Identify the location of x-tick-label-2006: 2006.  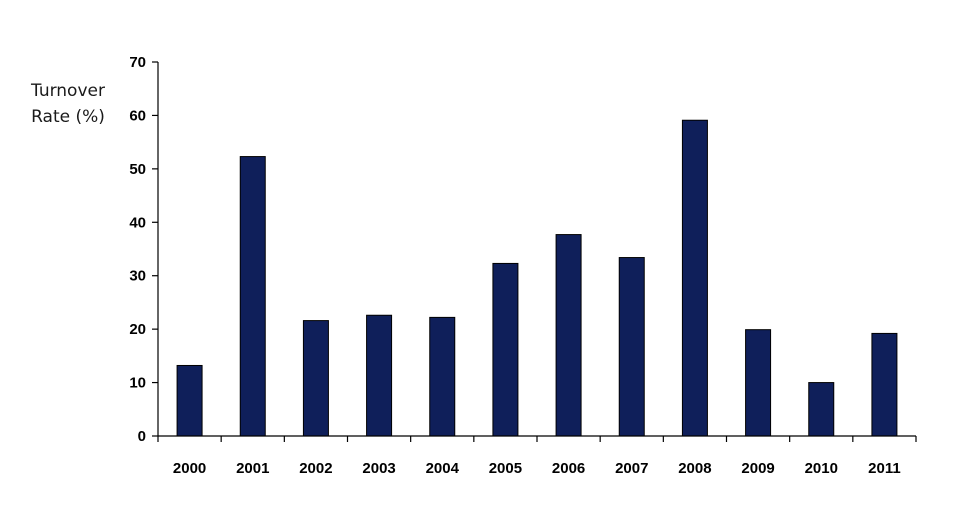
(568, 468).